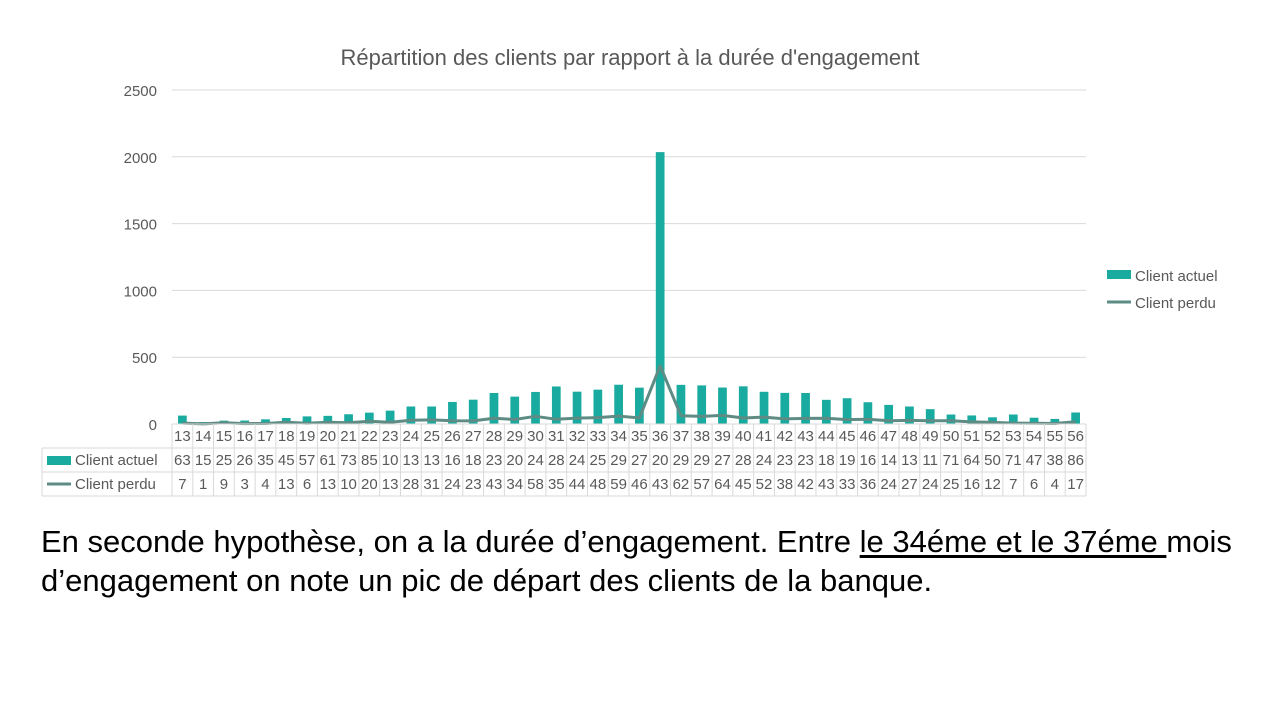  What do you see at coordinates (868, 436) in the screenshot?
I see `x-tick-label: 46` at bounding box center [868, 436].